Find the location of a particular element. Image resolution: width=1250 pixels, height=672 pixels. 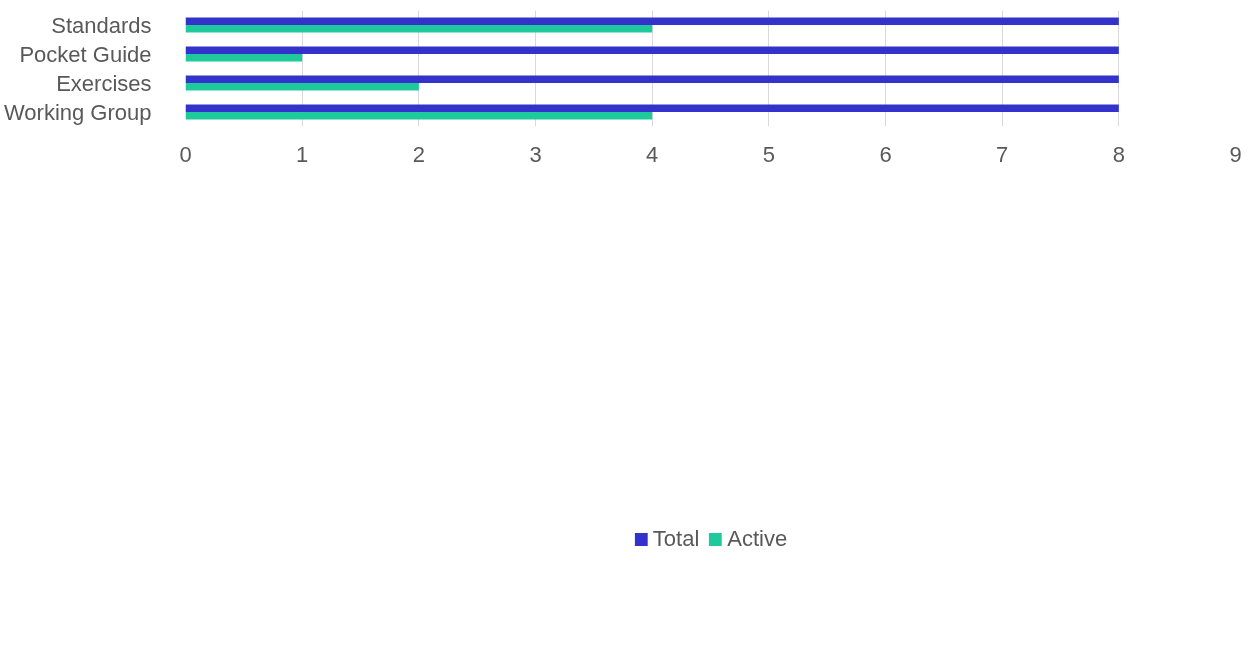

legend-label: Active is located at coordinates (757, 538).